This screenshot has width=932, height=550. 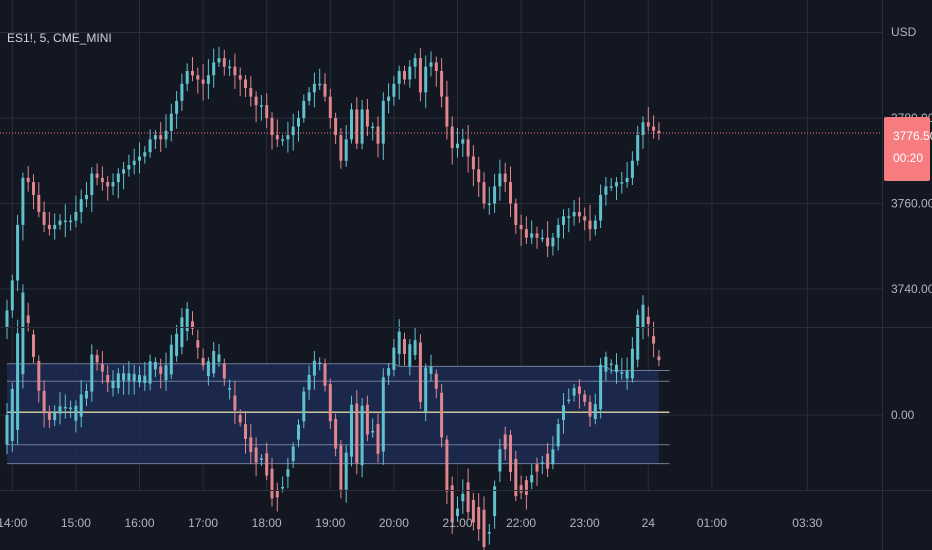 I want to click on time-axis-label: 20:00, so click(x=394, y=523).